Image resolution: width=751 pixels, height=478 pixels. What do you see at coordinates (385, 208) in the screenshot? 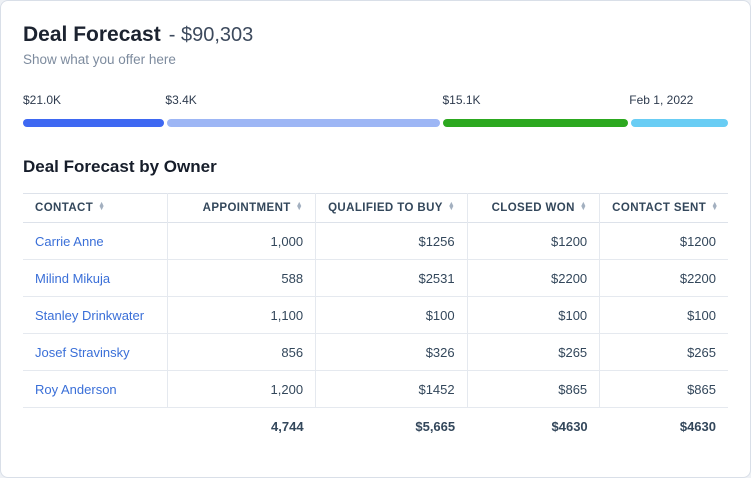
I see `column-header-label: QUALIFIED TO BUY` at bounding box center [385, 208].